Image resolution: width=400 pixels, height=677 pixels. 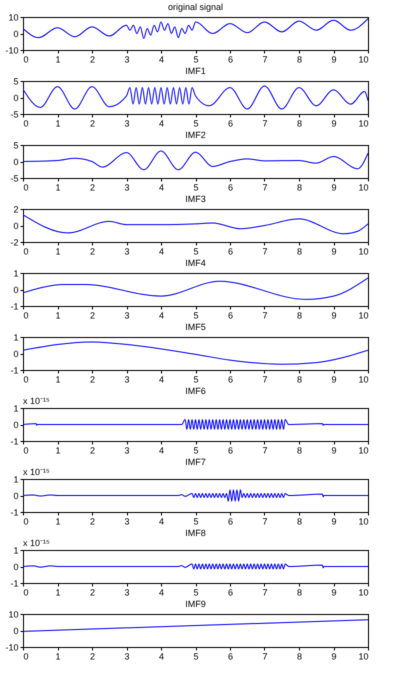 What do you see at coordinates (13, 615) in the screenshot?
I see `y-tick-label: 10` at bounding box center [13, 615].